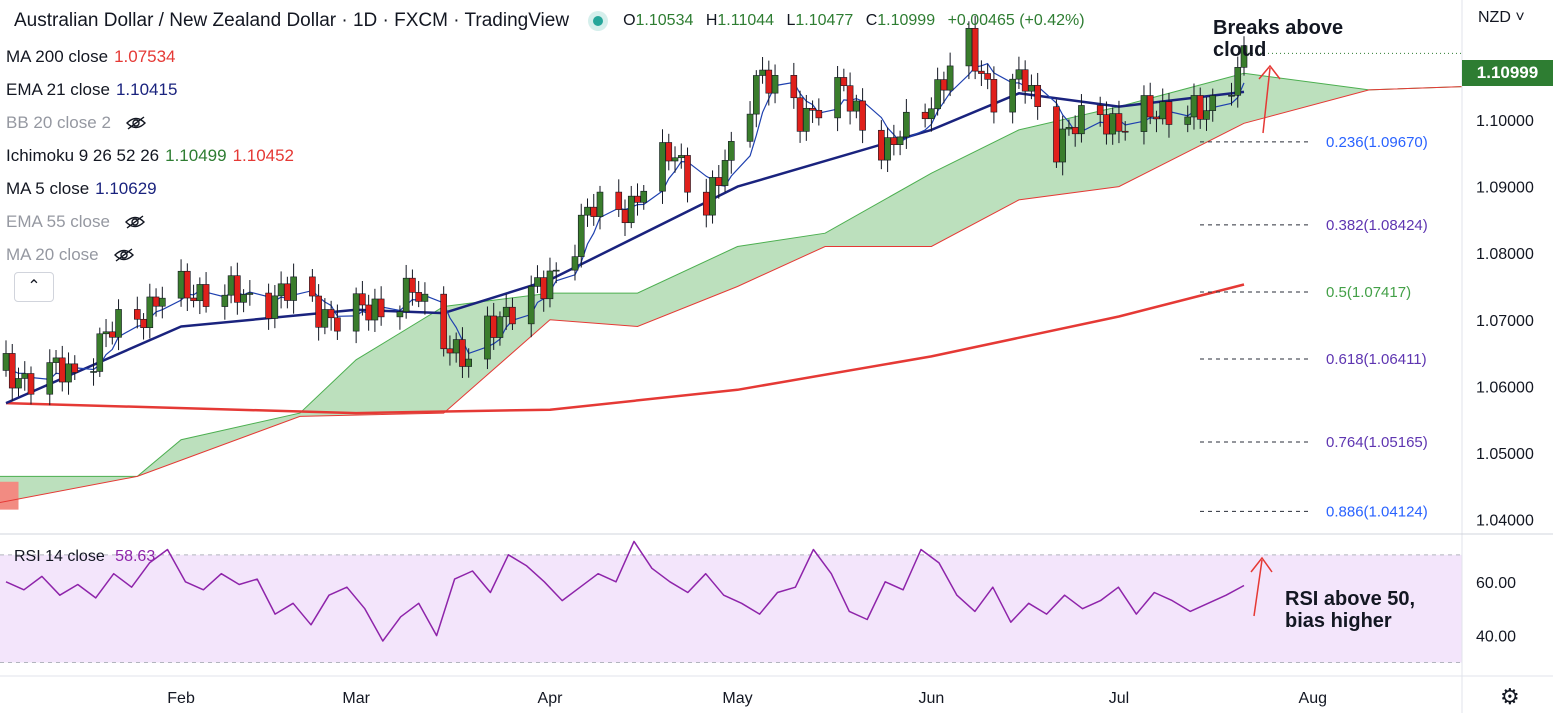 The height and width of the screenshot is (713, 1553). Describe the element at coordinates (664, 20) in the screenshot. I see `open-value: 1.10534` at that location.